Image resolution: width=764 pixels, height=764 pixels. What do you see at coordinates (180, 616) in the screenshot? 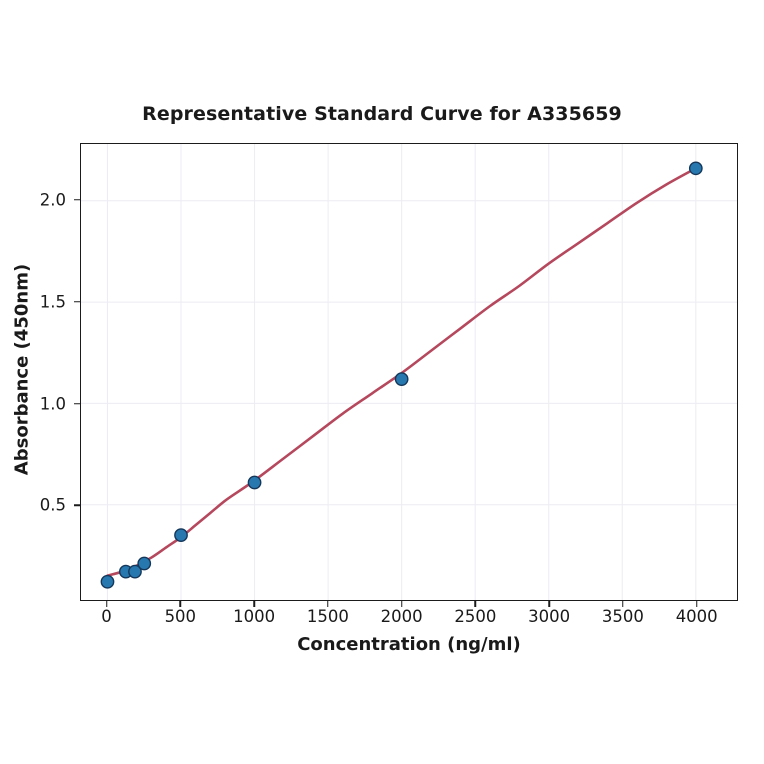
I see `x-tick-label: 500` at bounding box center [180, 616].